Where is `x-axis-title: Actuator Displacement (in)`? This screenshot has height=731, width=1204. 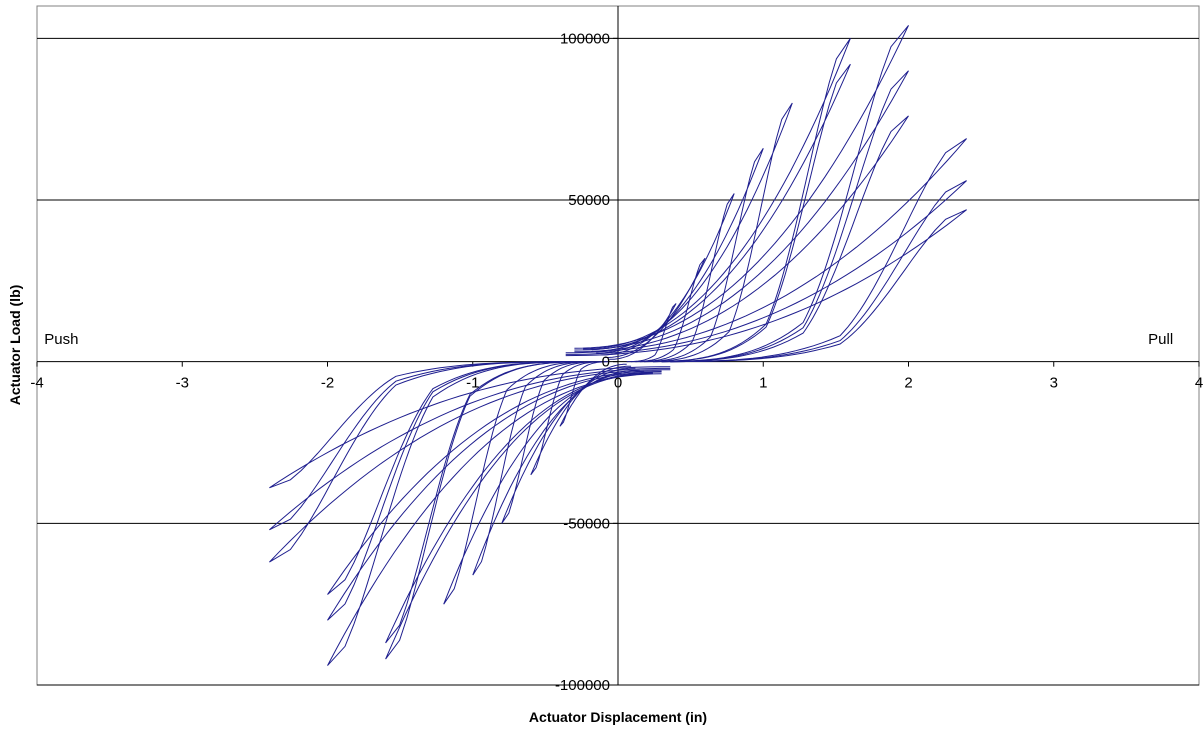 x-axis-title: Actuator Displacement (in) is located at coordinates (618, 717).